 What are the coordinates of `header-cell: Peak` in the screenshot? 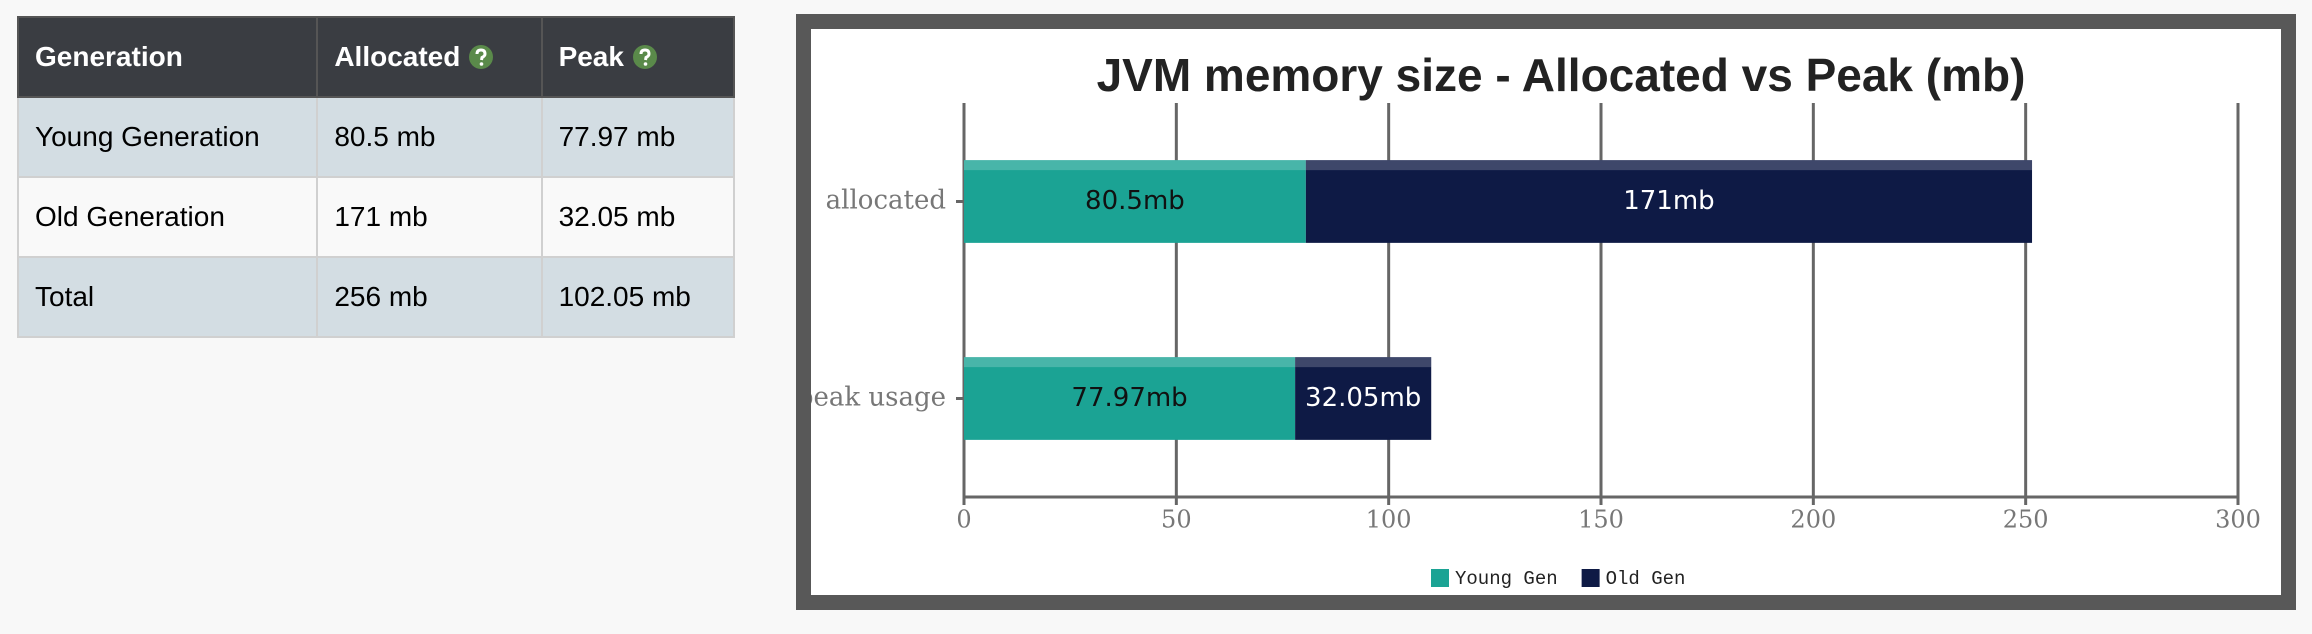 It's located at (638, 57).